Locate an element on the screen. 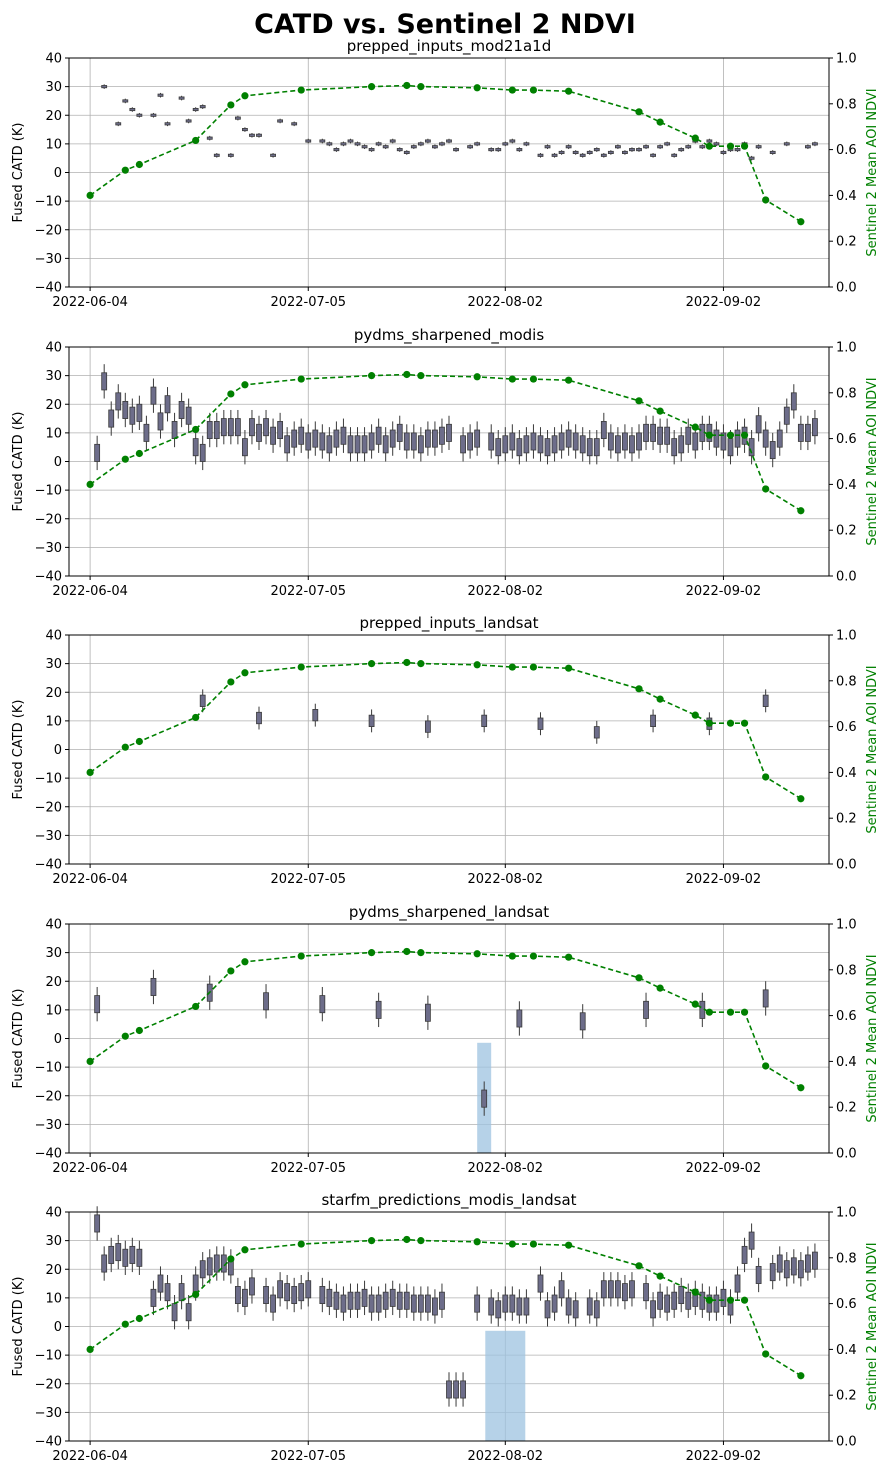 This screenshot has height=1475, width=890. y-tick-label-left: 40 is located at coordinates (53, 636).